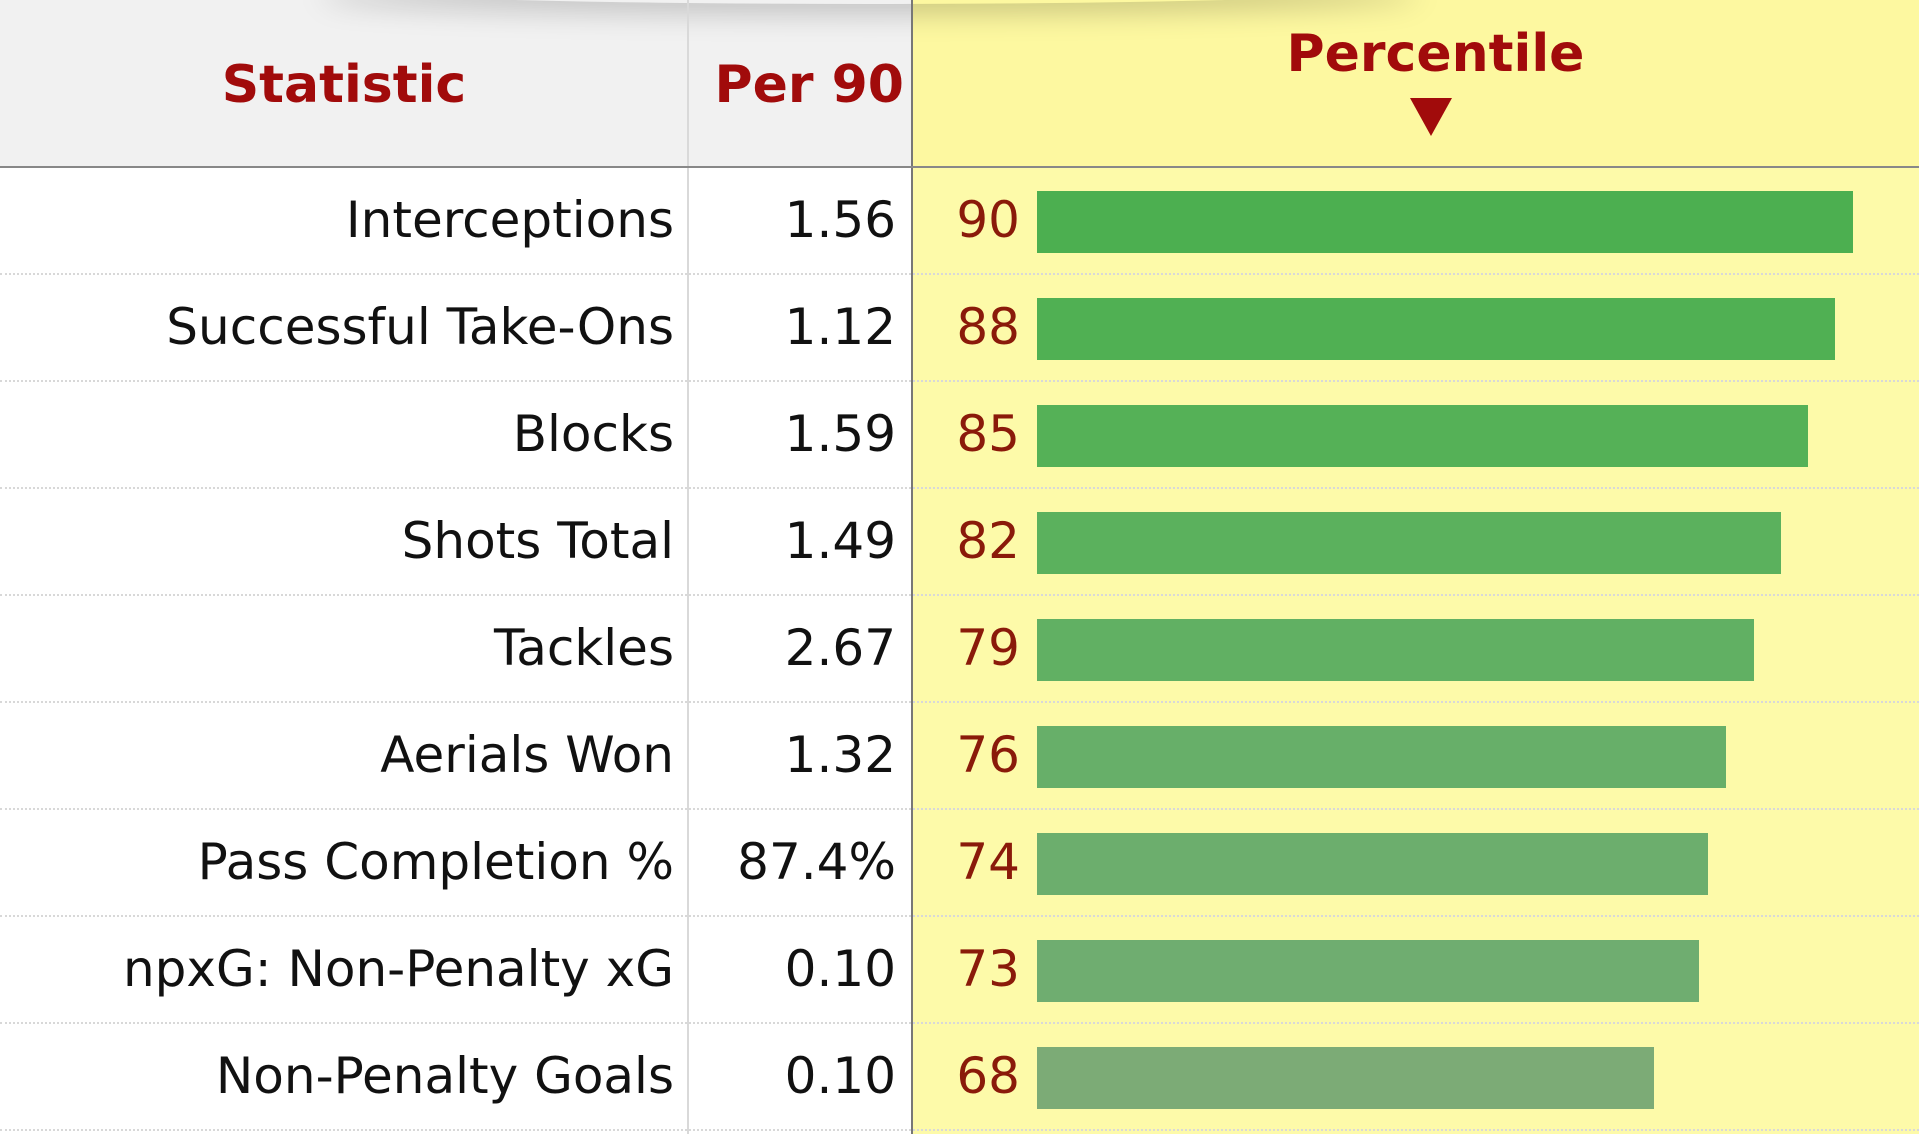  Describe the element at coordinates (1431, 117) in the screenshot. I see `sort-descending-icon` at that location.